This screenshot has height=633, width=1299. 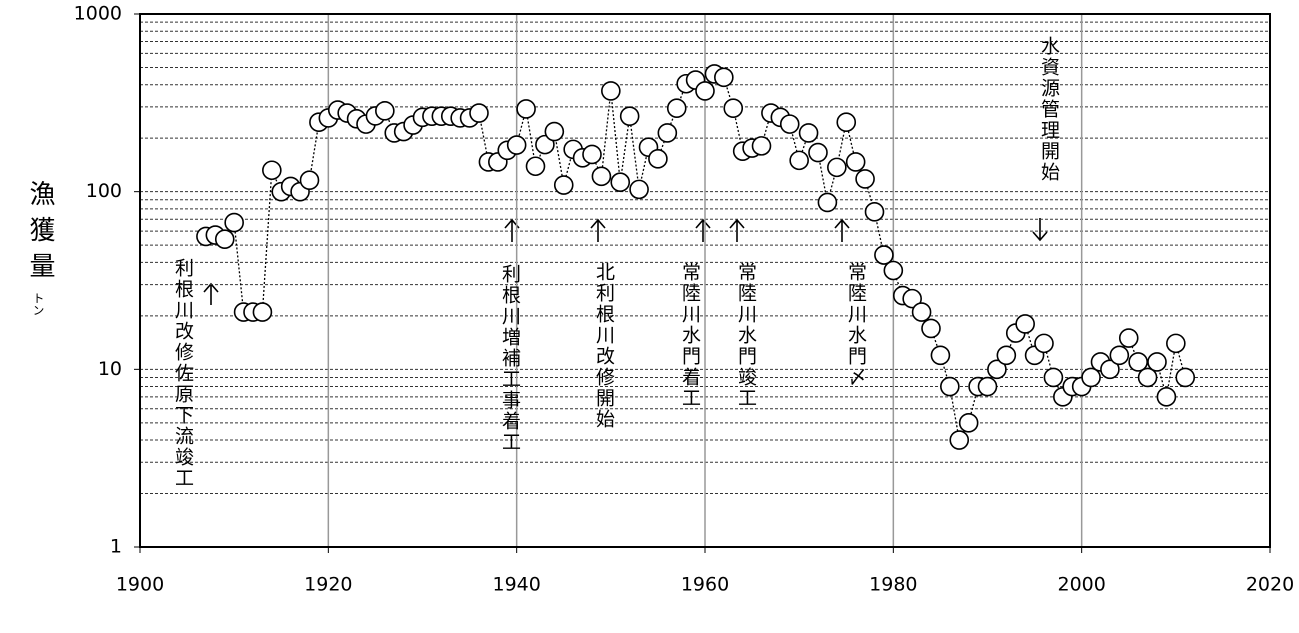 What do you see at coordinates (516, 585) in the screenshot?
I see `x-tick-label: 1940` at bounding box center [516, 585].